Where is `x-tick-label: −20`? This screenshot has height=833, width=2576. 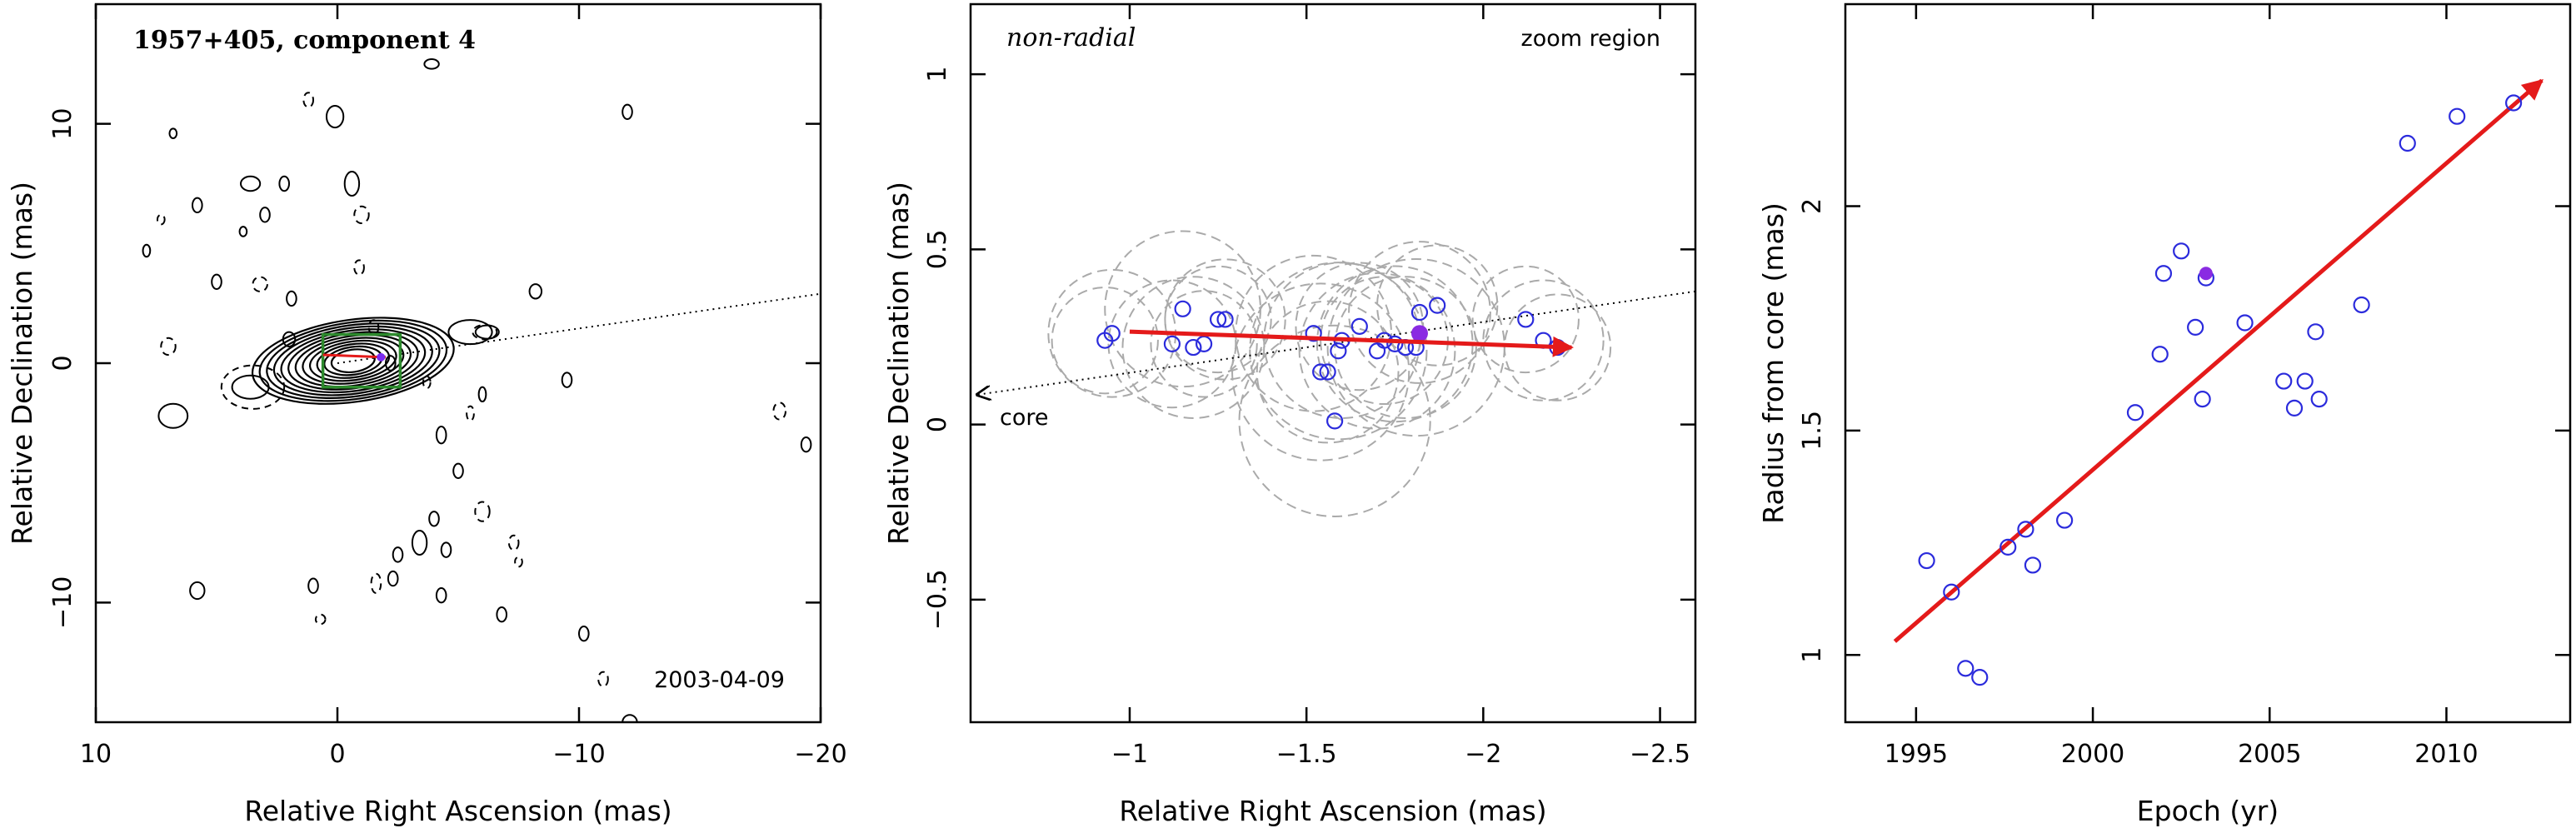 x-tick-label: −20 is located at coordinates (820, 754).